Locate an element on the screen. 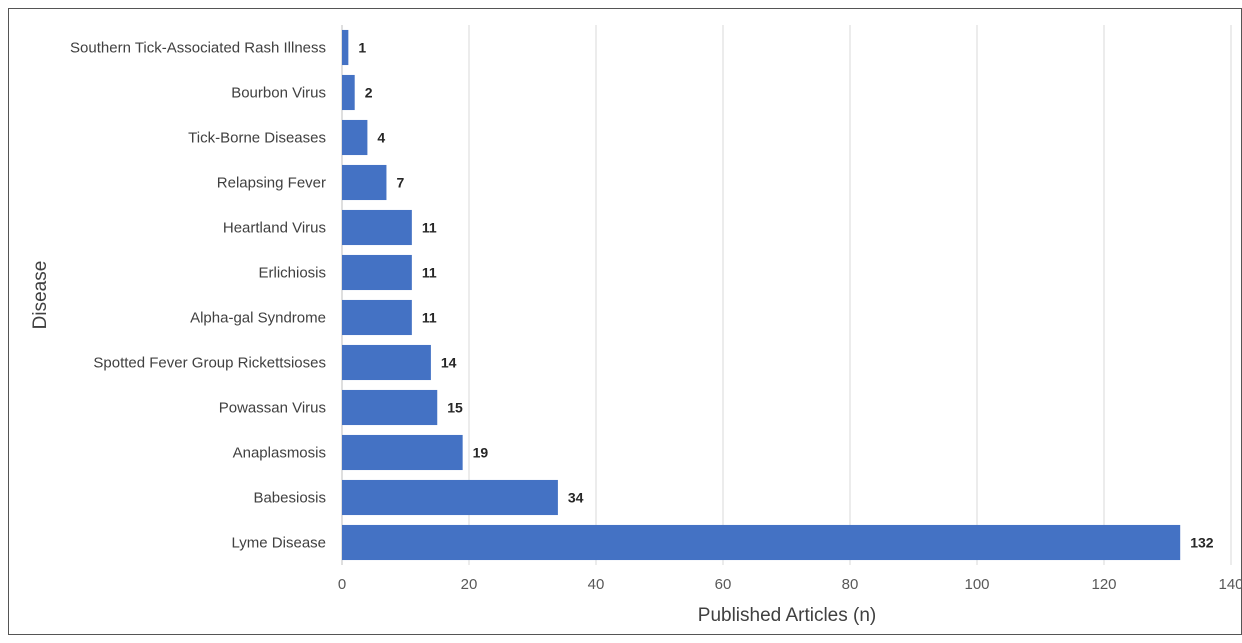 The width and height of the screenshot is (1242, 643). category-label: Bourbon Virus is located at coordinates (278, 93).